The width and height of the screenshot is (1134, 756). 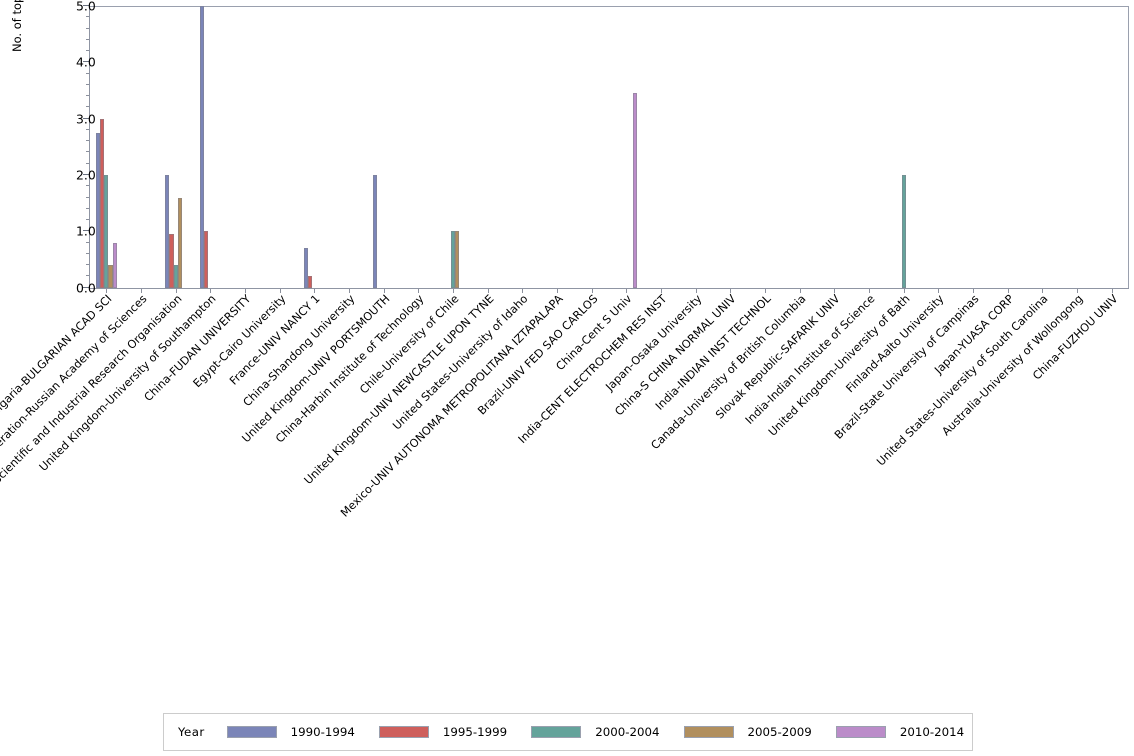 I want to click on y-tick-label: 1.0, so click(x=86, y=231).